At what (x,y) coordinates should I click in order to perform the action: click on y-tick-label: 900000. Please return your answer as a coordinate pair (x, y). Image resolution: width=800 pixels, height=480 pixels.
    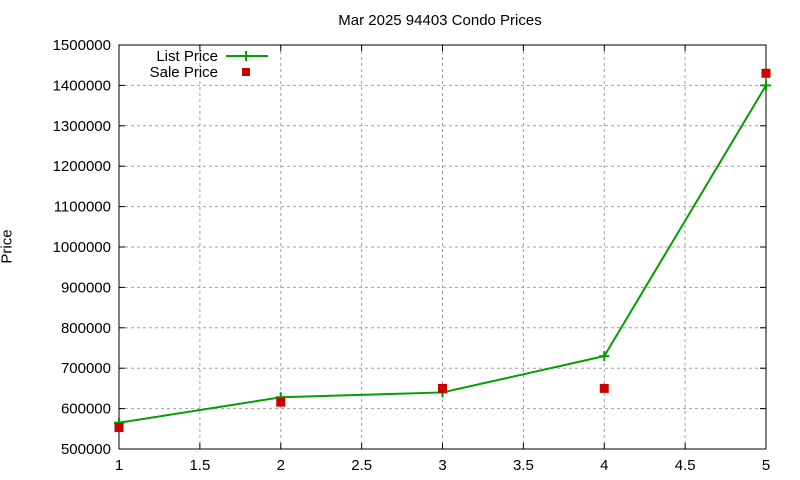
    Looking at the image, I should click on (86, 287).